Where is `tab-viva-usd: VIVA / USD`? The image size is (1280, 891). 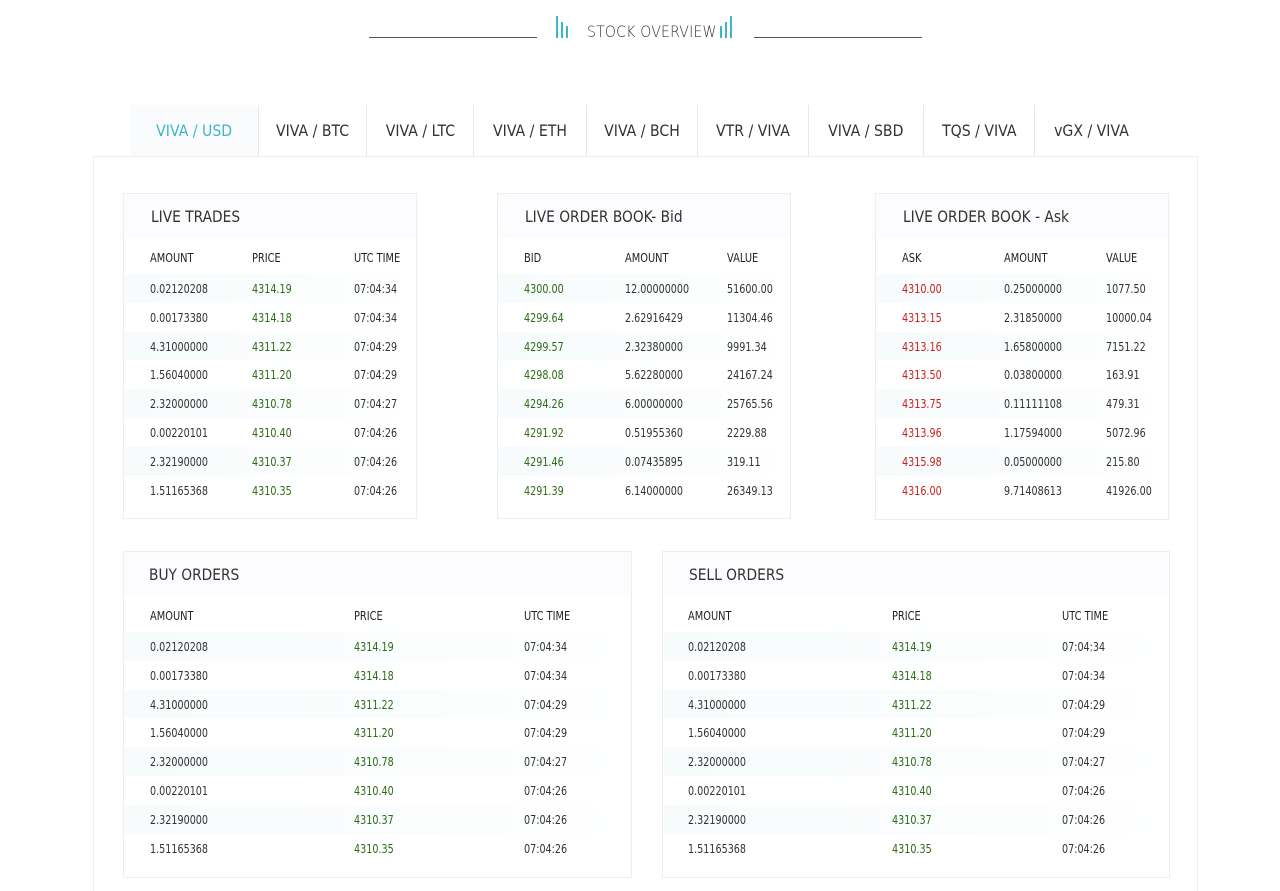 tab-viva-usd: VIVA / USD is located at coordinates (194, 130).